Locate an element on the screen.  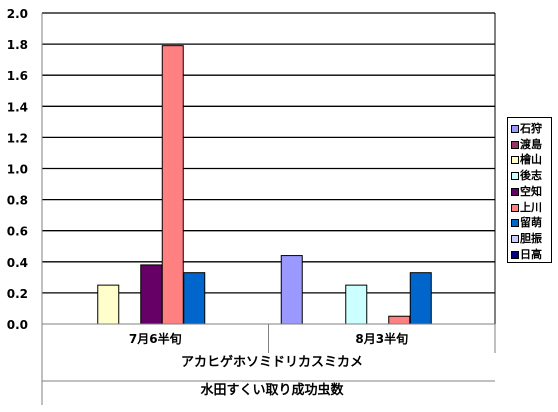
y-tick-label: 0.0 is located at coordinates (17, 325).